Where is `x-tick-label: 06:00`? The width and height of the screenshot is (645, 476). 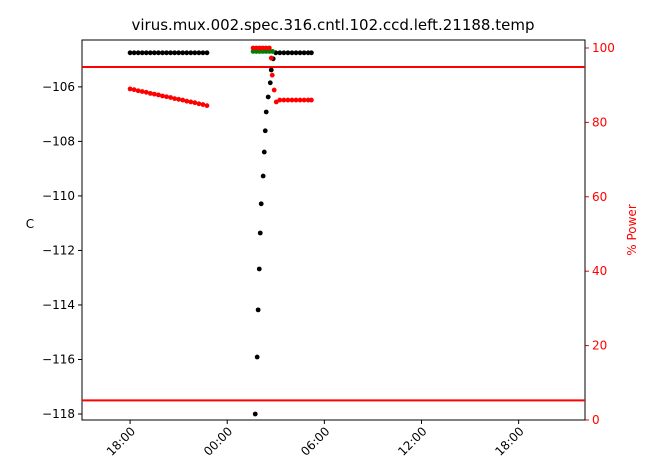
x-tick-label: 06:00 is located at coordinates (315, 441).